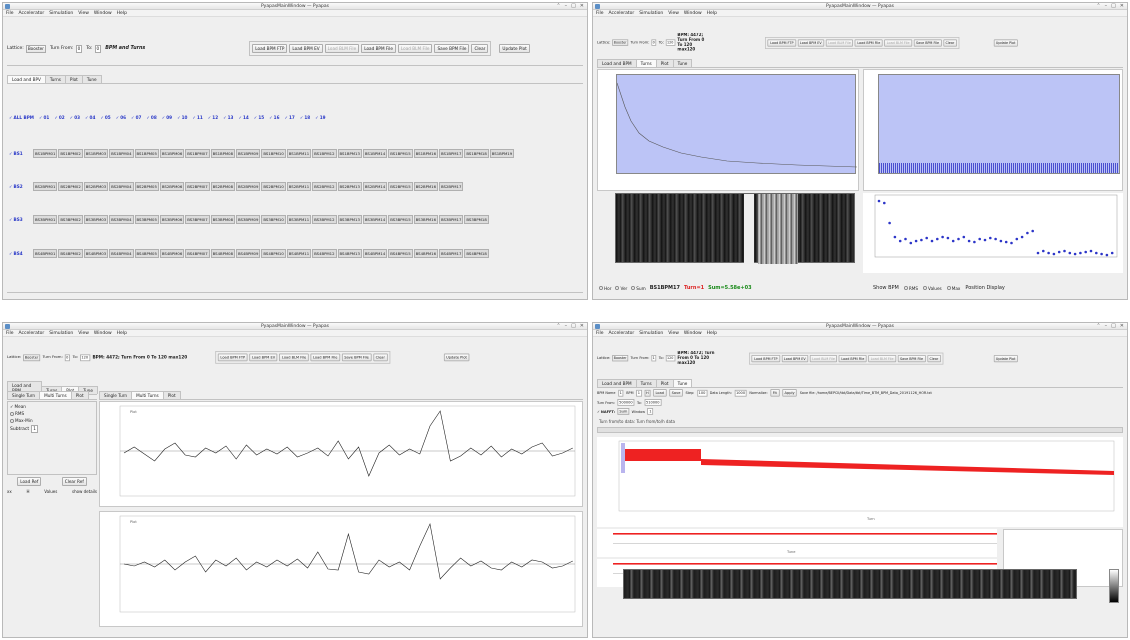 The width and height of the screenshot is (1130, 640). Describe the element at coordinates (70, 153) in the screenshot. I see `bpm-toggle-button: BS1BPM02` at that location.